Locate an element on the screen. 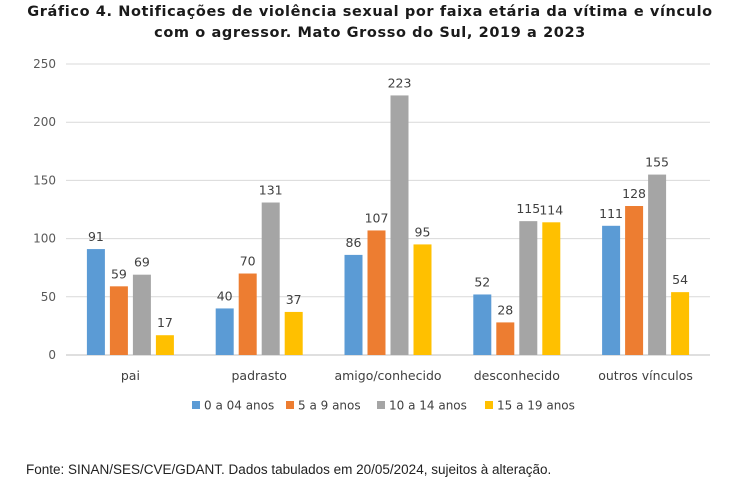 This screenshot has height=488, width=740. data-label: 128 is located at coordinates (634, 193).